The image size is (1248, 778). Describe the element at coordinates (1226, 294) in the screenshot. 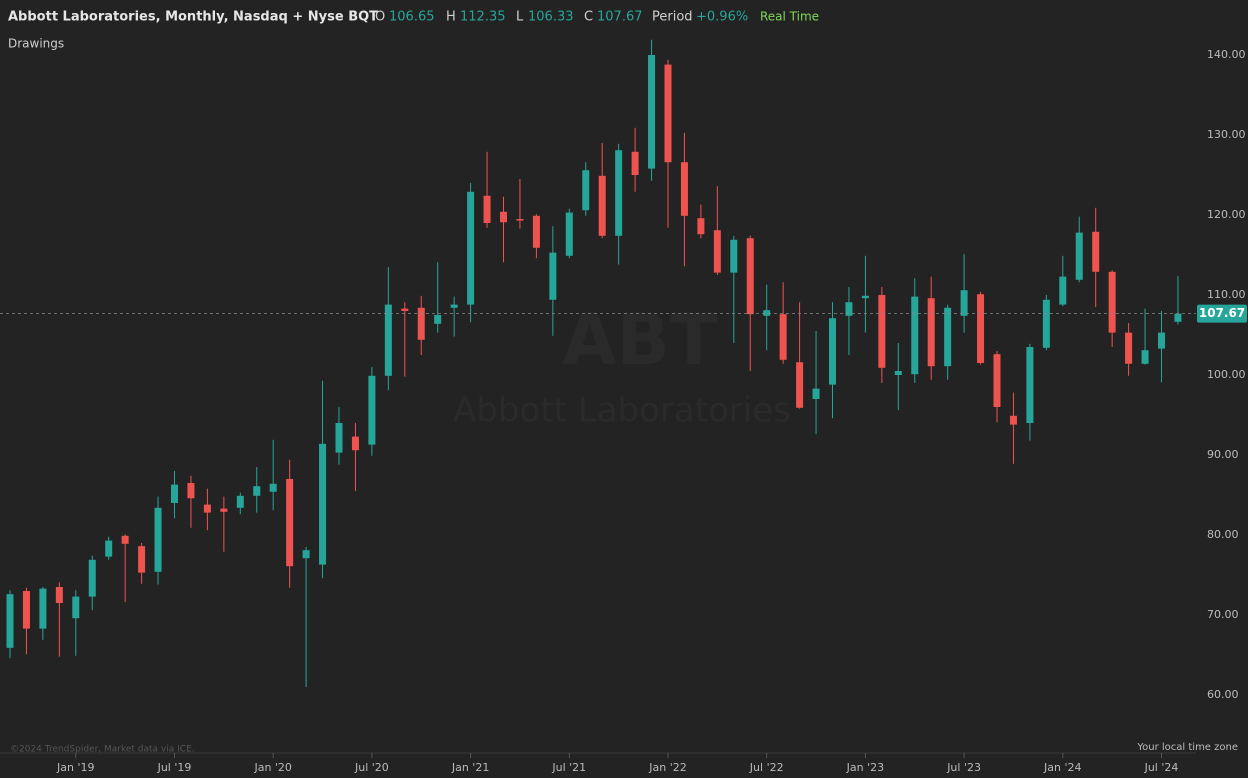

I see `y-tick-label: 110.00` at that location.